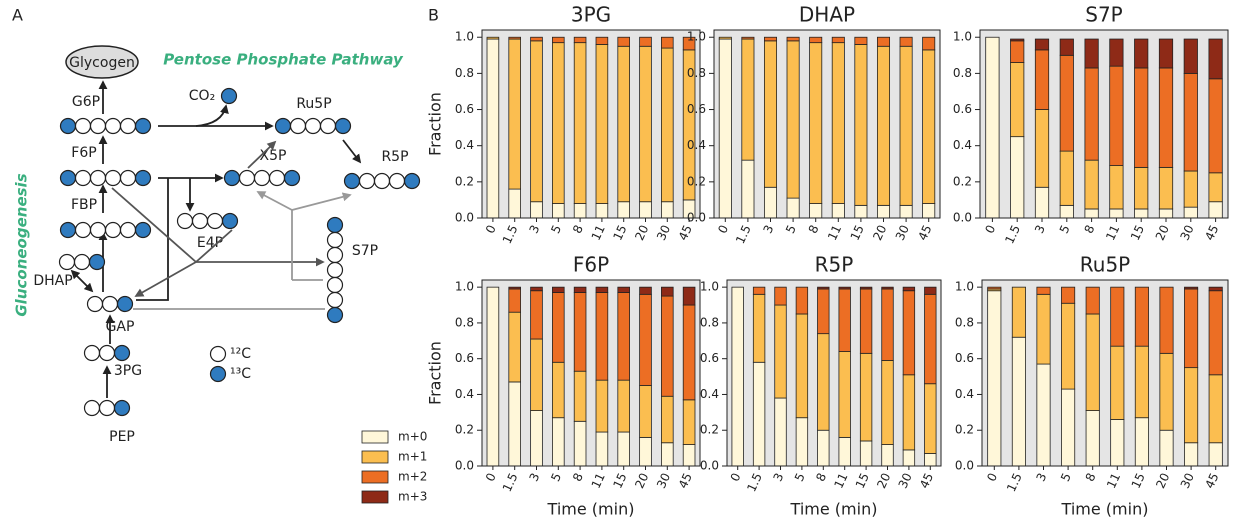  What do you see at coordinates (879, 233) in the screenshot?
I see `x-tick-label: 20` at bounding box center [879, 233].